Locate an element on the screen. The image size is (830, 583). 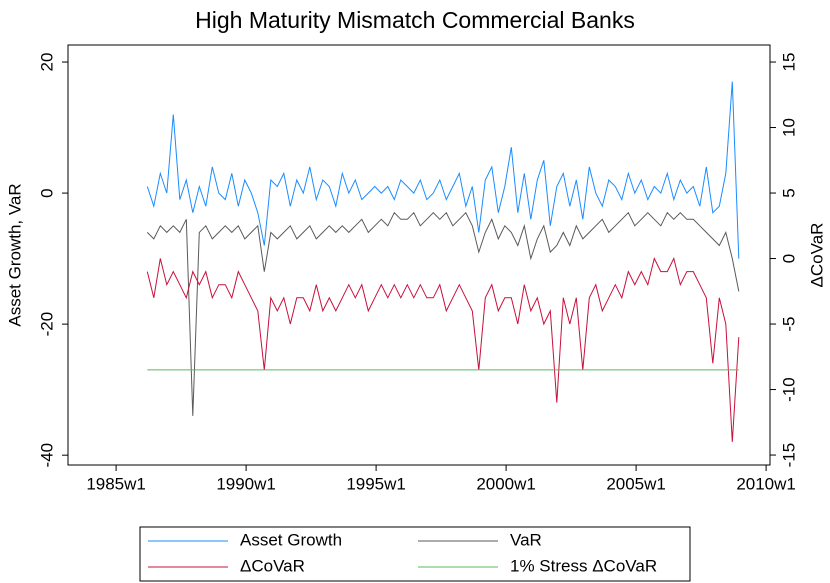
chart-title: High Maturity Mismatch Commercial Banks is located at coordinates (415, 20).